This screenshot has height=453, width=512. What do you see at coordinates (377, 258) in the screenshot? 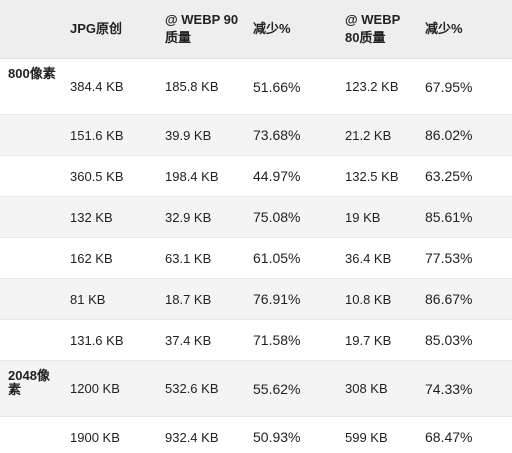
I see `webp80-size: 36.4 KB` at bounding box center [377, 258].